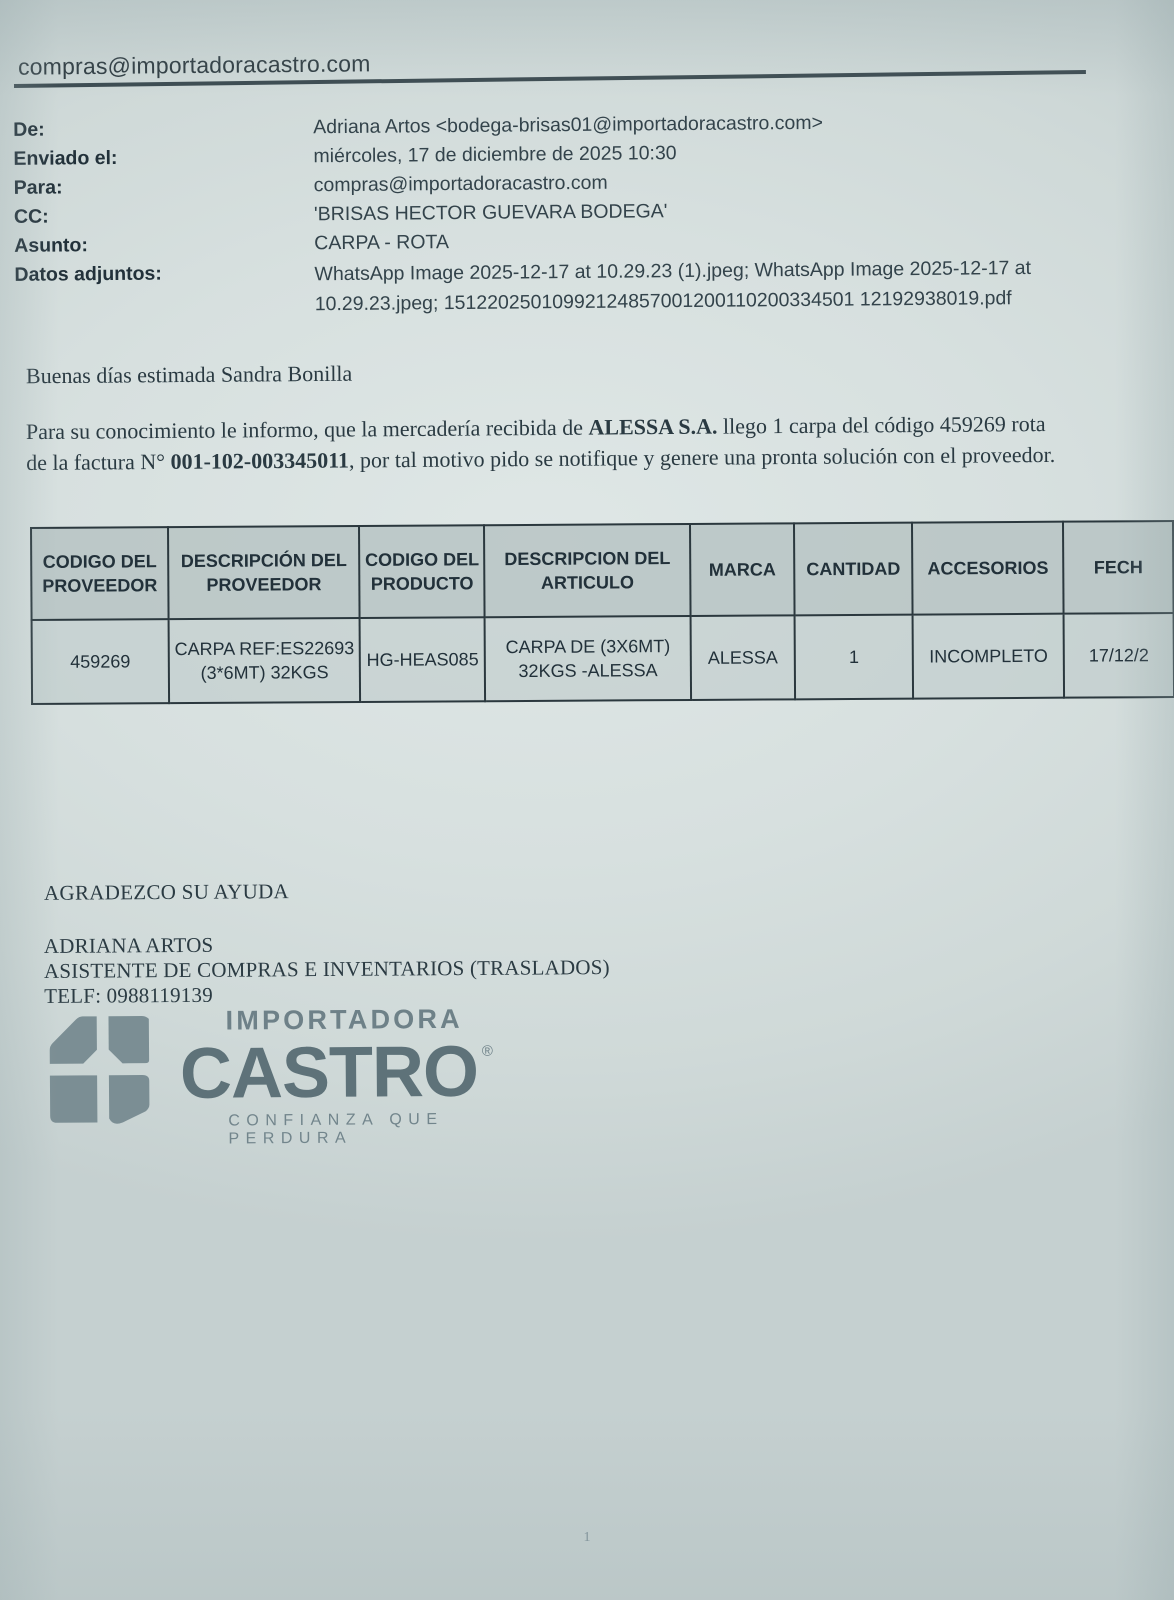  I want to click on logo-castro-row: CASTRO ®, so click(370, 1072).